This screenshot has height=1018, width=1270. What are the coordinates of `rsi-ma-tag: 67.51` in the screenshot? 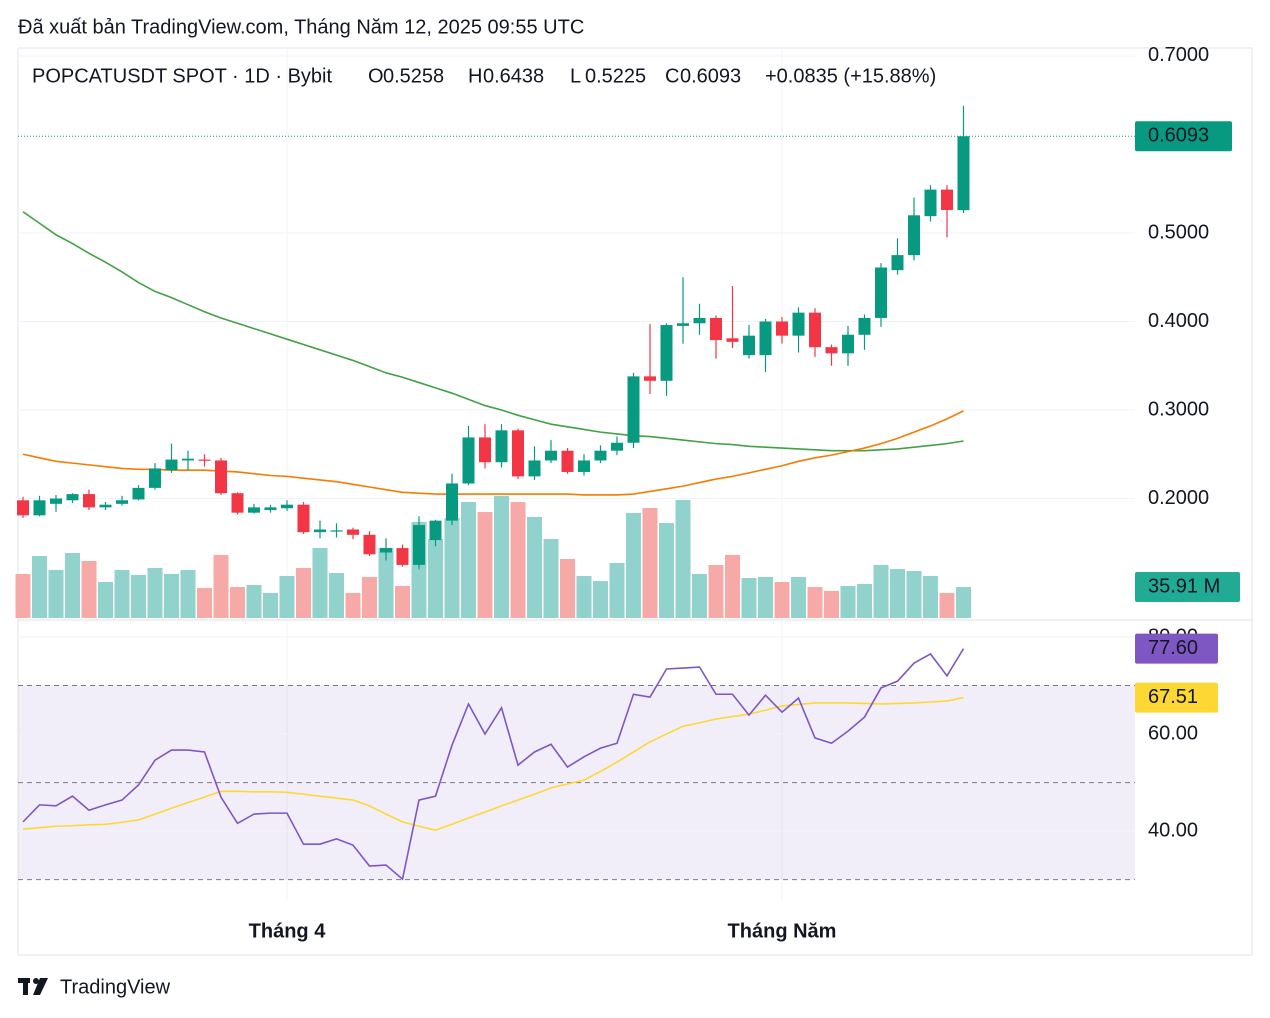 It's located at (1173, 697).